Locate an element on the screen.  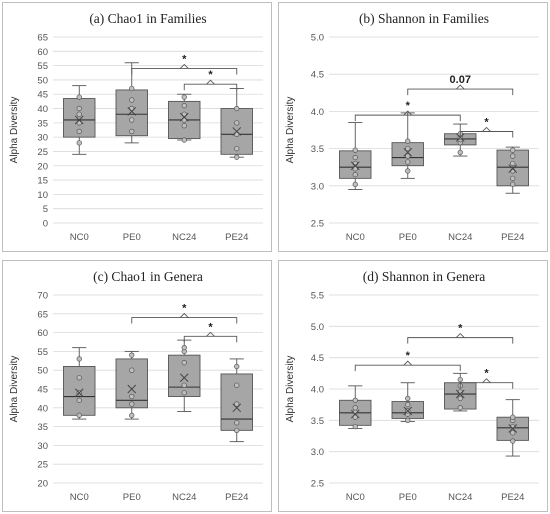
x-tick-label: NC24 is located at coordinates (184, 237).